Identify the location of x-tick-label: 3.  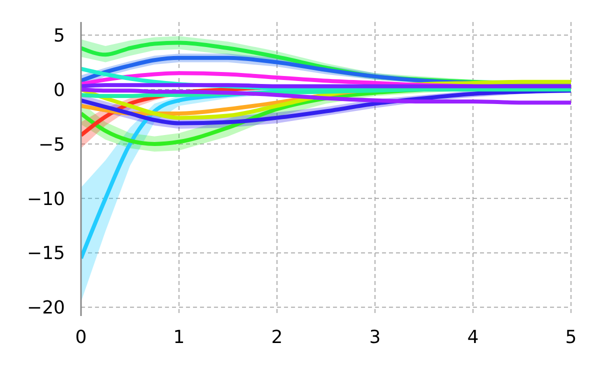
(375, 337).